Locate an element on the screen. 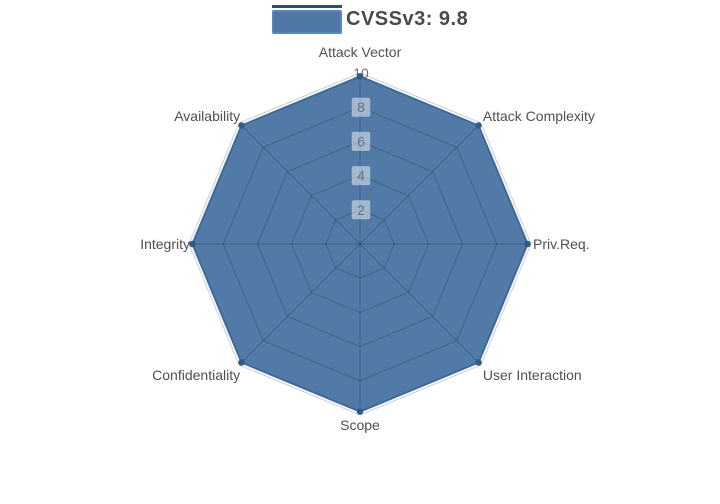 The width and height of the screenshot is (720, 504). axis-label-attack-vector: Attack Vector is located at coordinates (360, 52).